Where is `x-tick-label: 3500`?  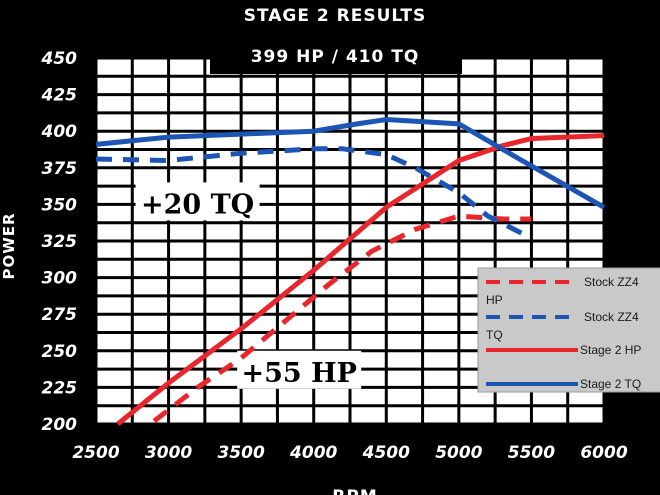 x-tick-label: 3500 is located at coordinates (240, 453).